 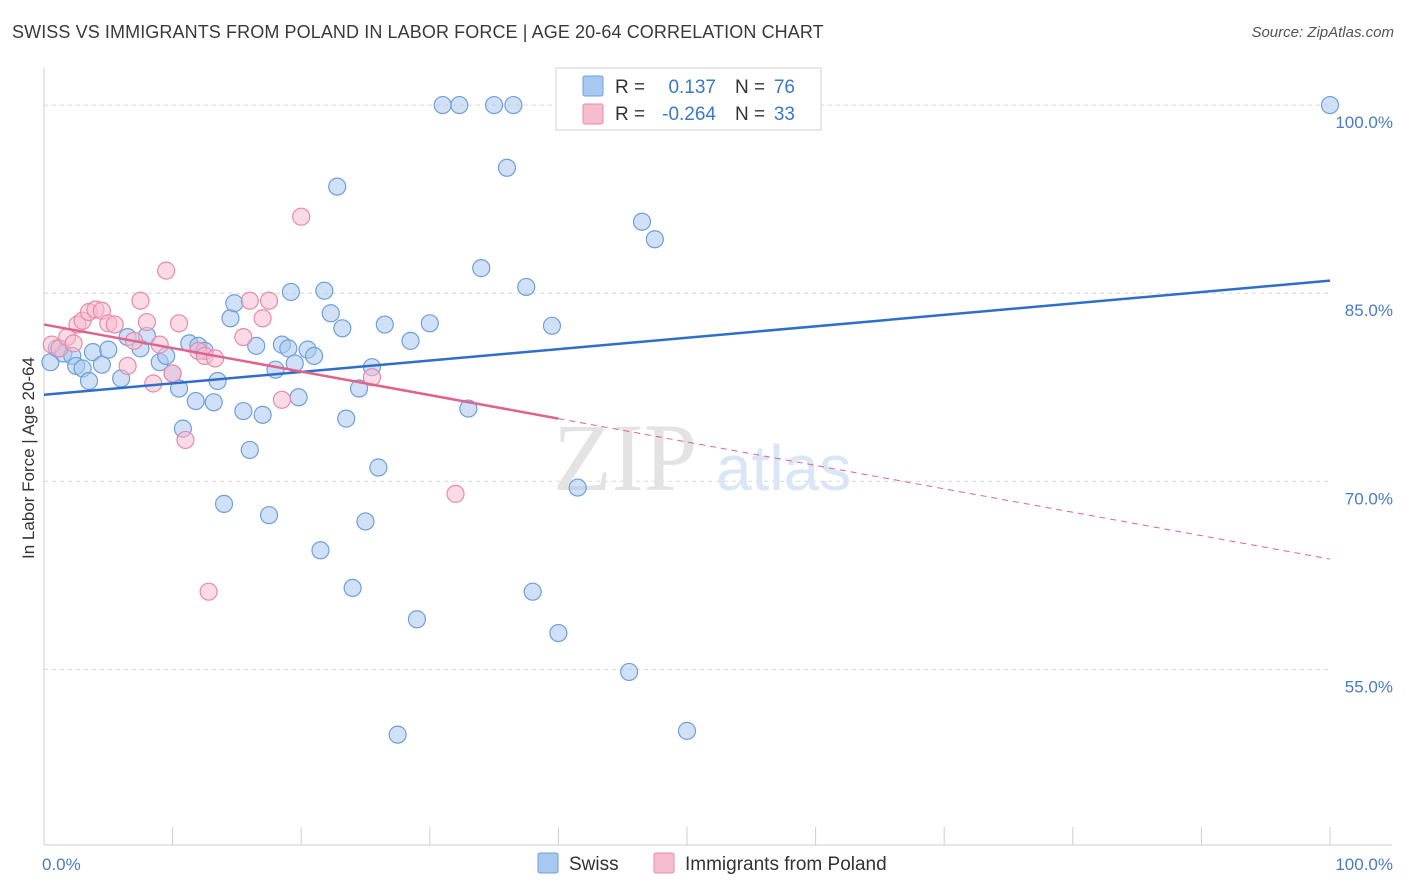 I want to click on trend-line-poland, so click(x=301, y=371).